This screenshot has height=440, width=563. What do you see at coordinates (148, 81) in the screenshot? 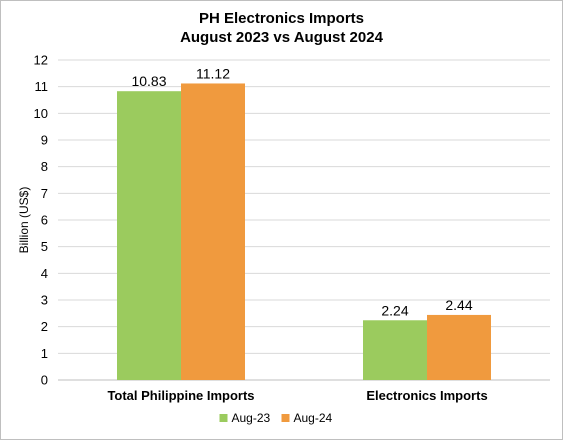
I see `data-label: 10.83` at bounding box center [148, 81].